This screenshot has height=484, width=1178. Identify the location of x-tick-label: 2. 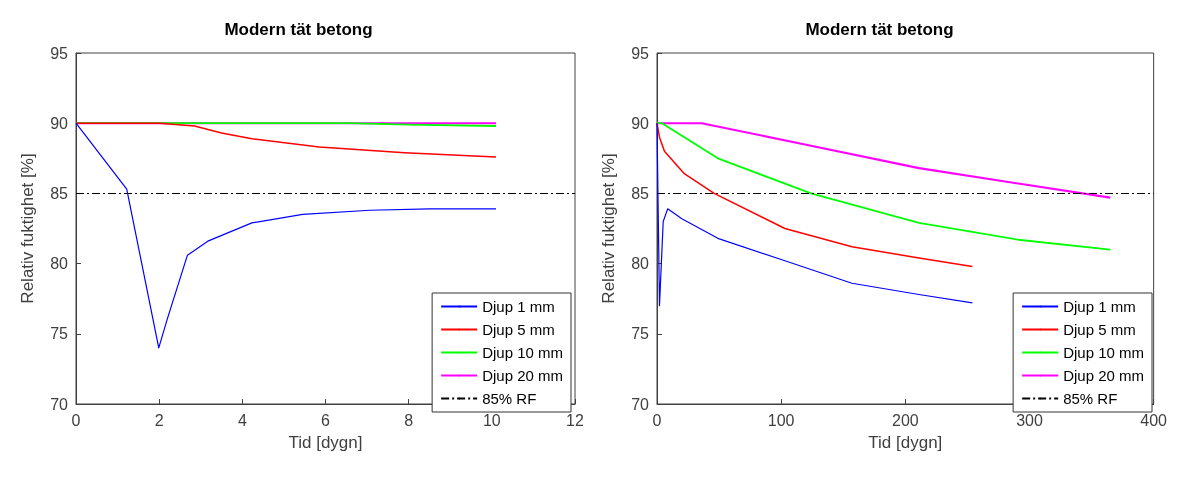
(159, 420).